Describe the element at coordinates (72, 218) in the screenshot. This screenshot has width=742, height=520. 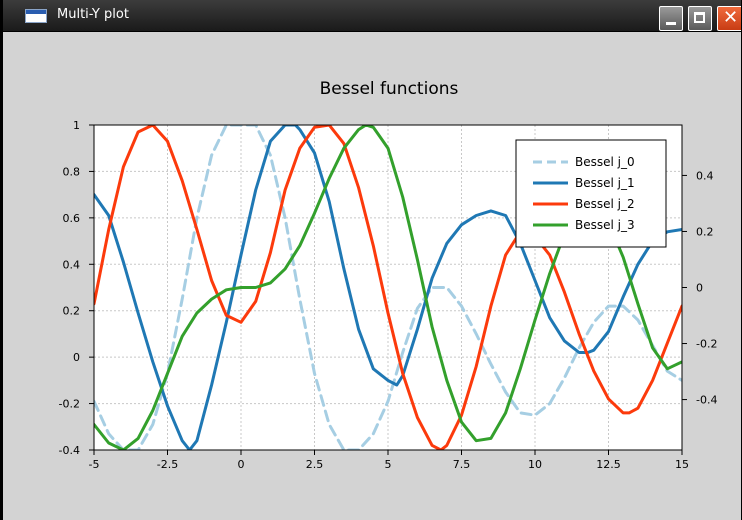
I see `y-tick-label: 0.6` at that location.